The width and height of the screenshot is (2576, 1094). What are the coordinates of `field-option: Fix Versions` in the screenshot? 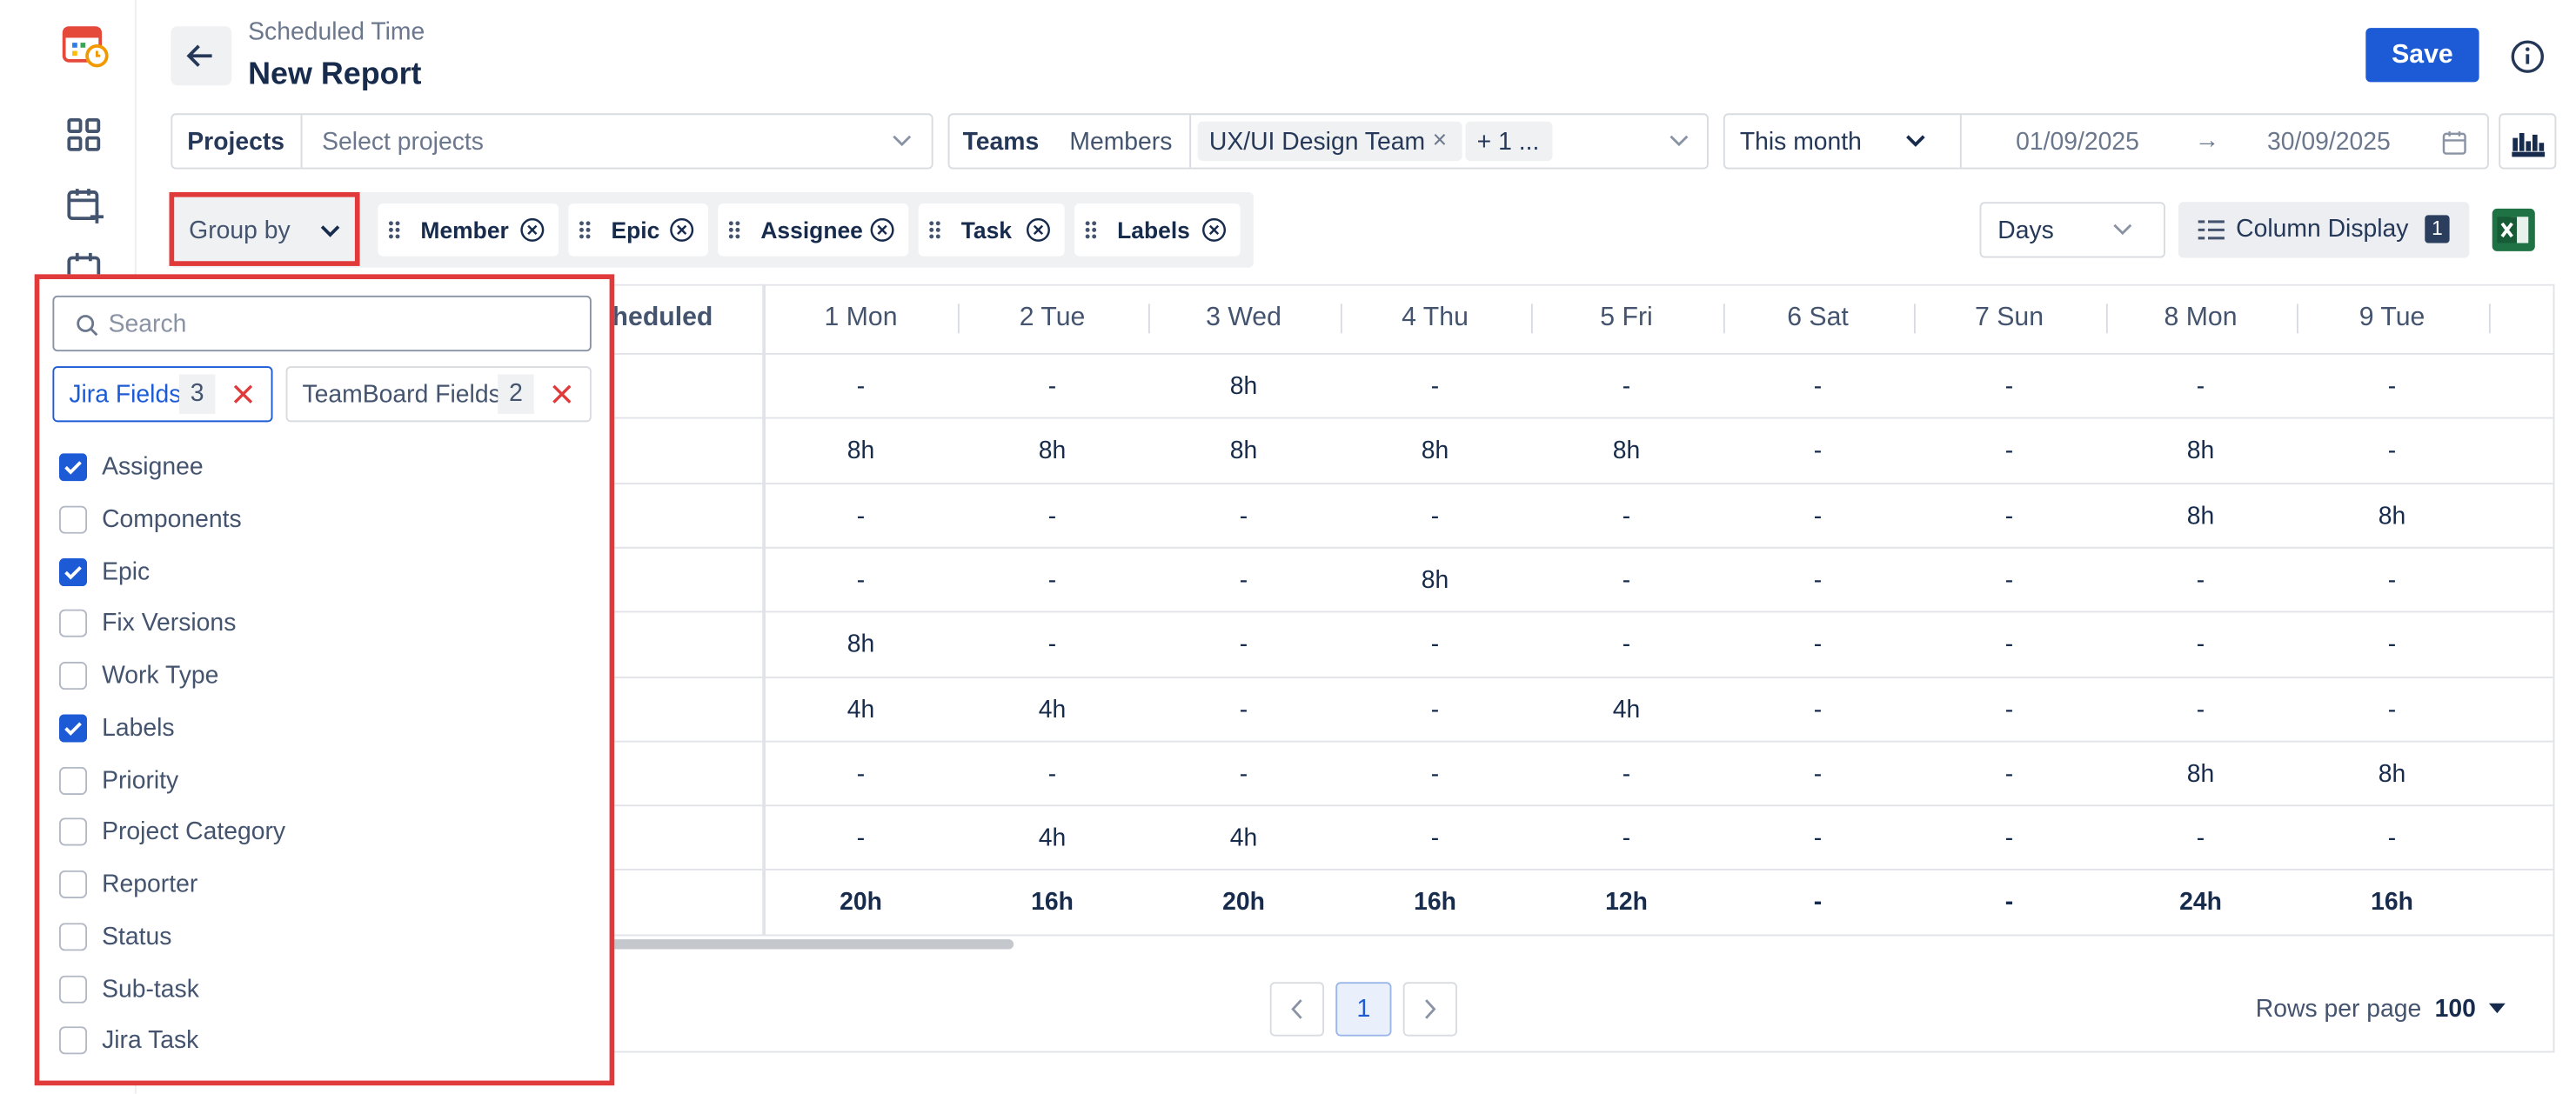 It's located at (318, 624).